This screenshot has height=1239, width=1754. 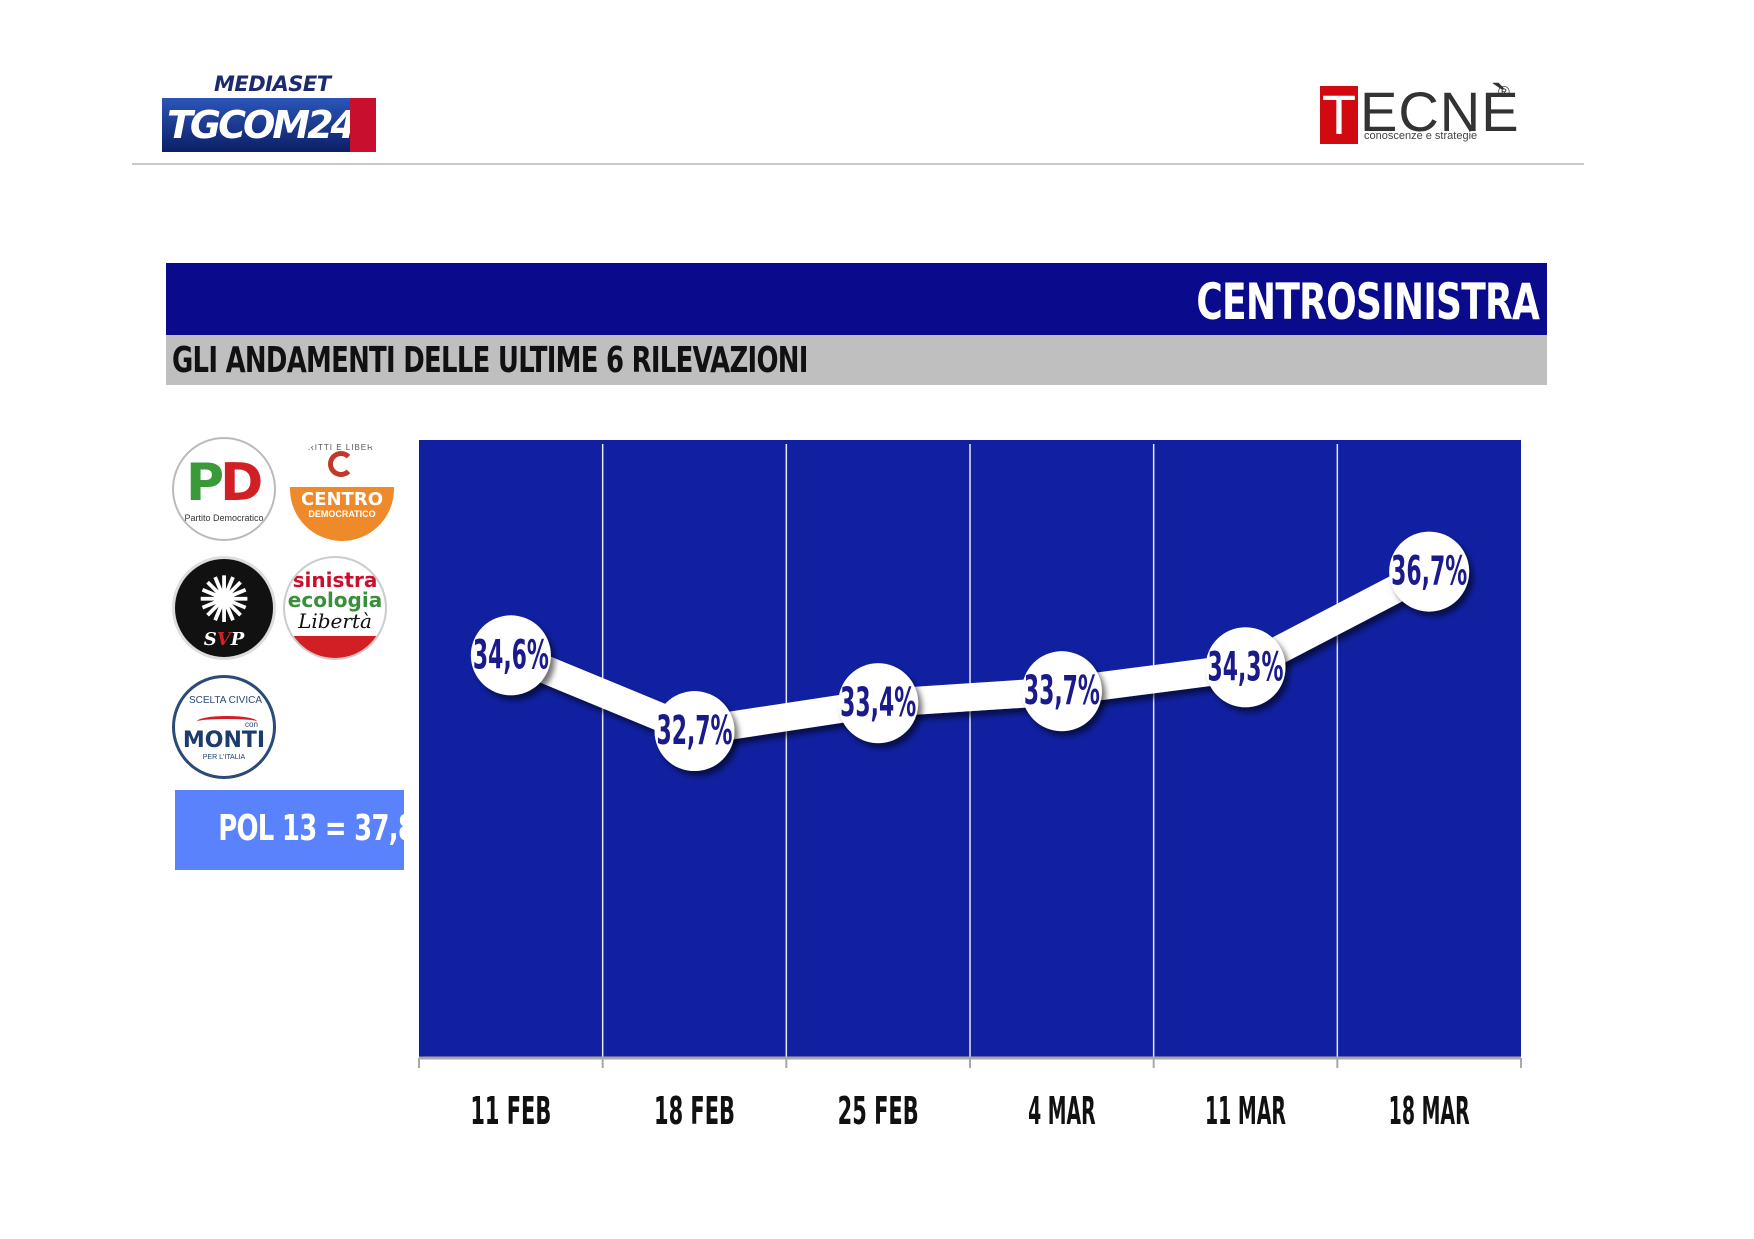 What do you see at coordinates (694, 1111) in the screenshot?
I see `x-tick-label: 18 FEB` at bounding box center [694, 1111].